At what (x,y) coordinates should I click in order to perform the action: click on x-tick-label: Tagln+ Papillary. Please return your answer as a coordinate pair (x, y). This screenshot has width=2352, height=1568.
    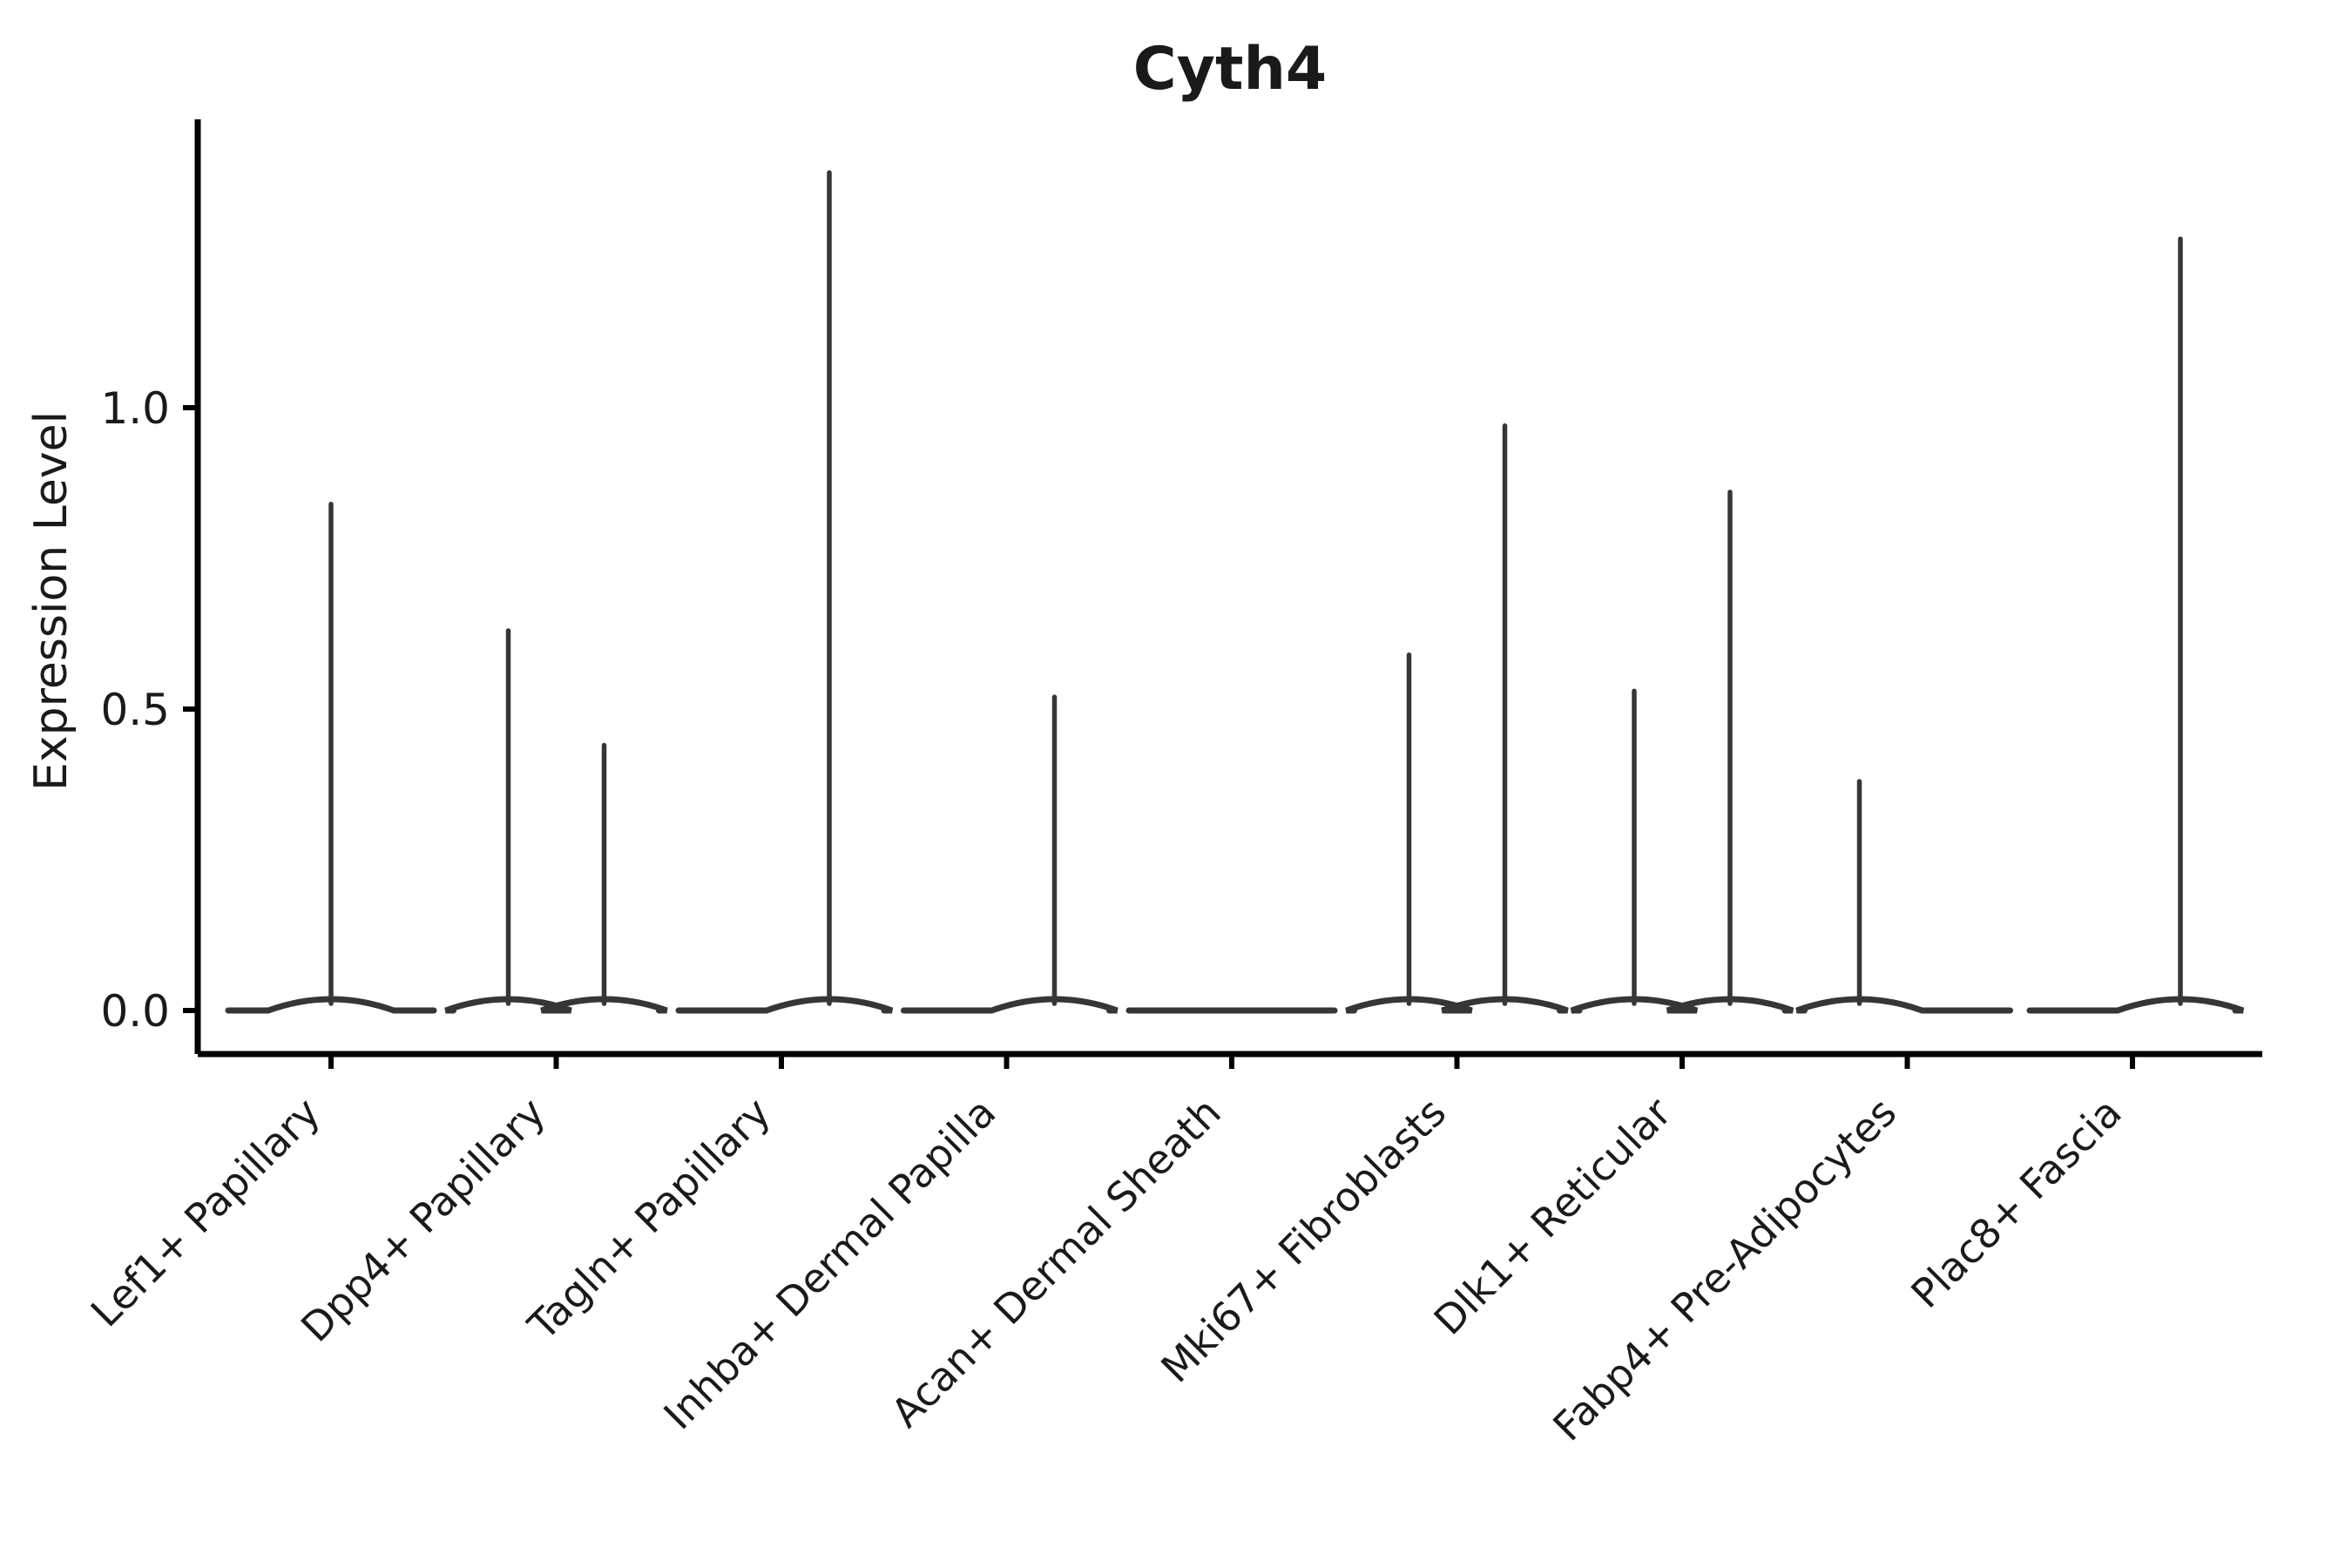
    Looking at the image, I should click on (649, 1219).